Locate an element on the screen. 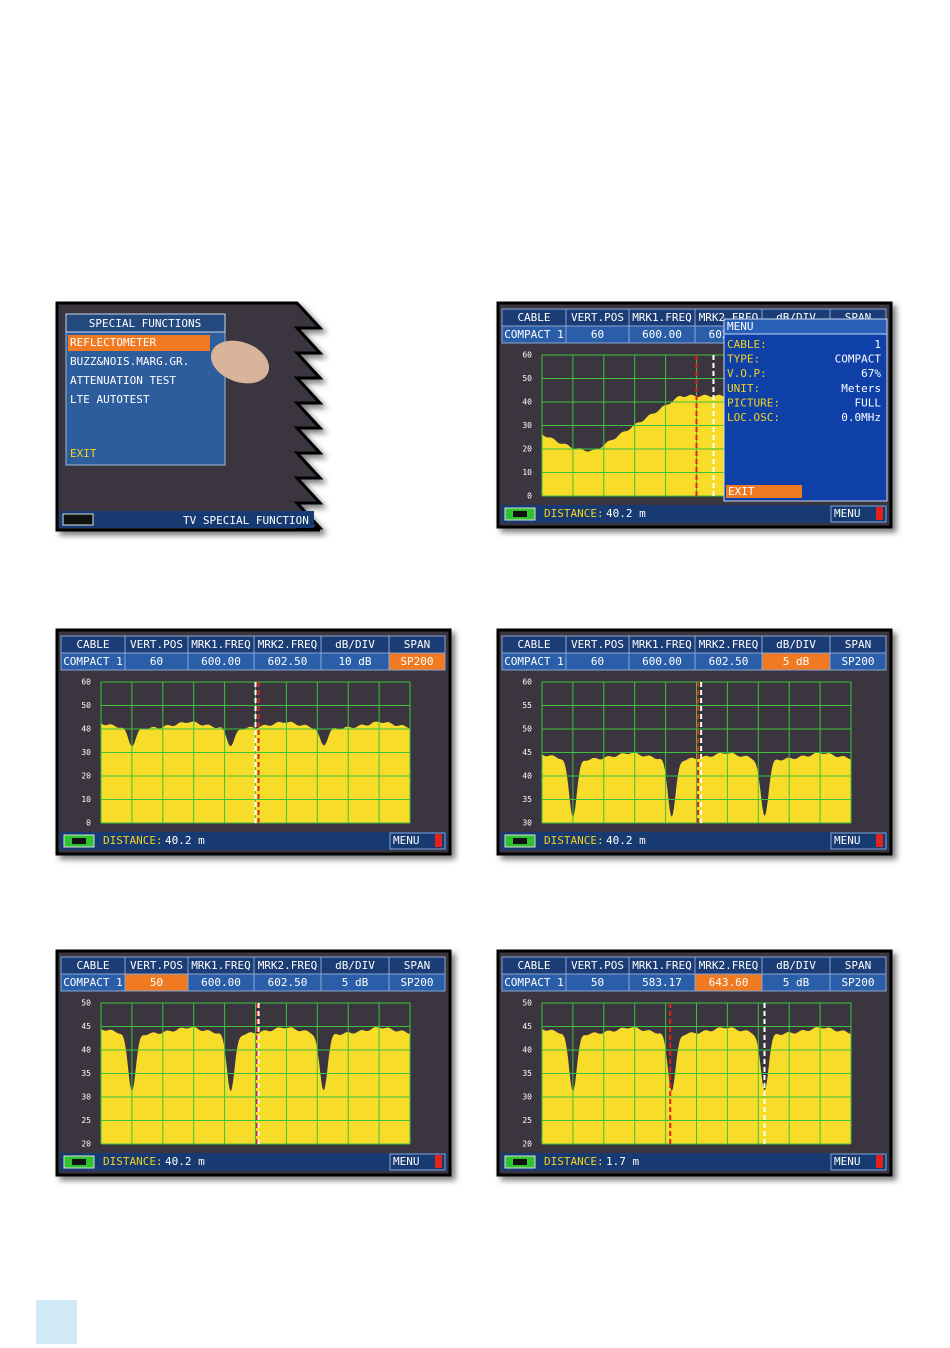 This screenshot has height=1348, width=950. menu-row-value: FULL is located at coordinates (868, 402).